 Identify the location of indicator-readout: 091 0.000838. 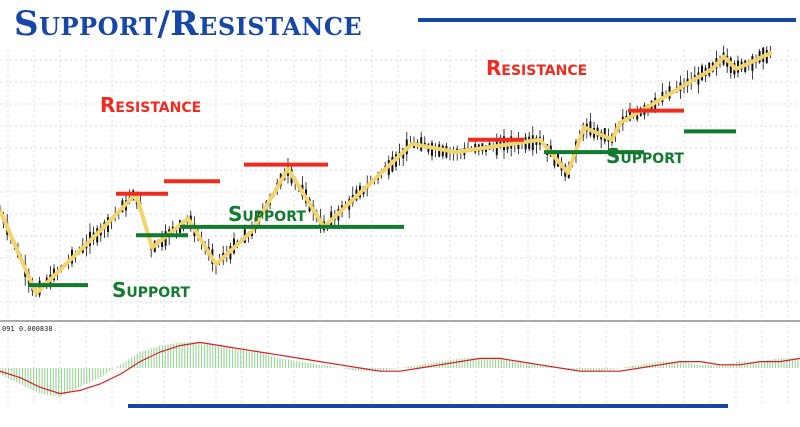
(27, 329).